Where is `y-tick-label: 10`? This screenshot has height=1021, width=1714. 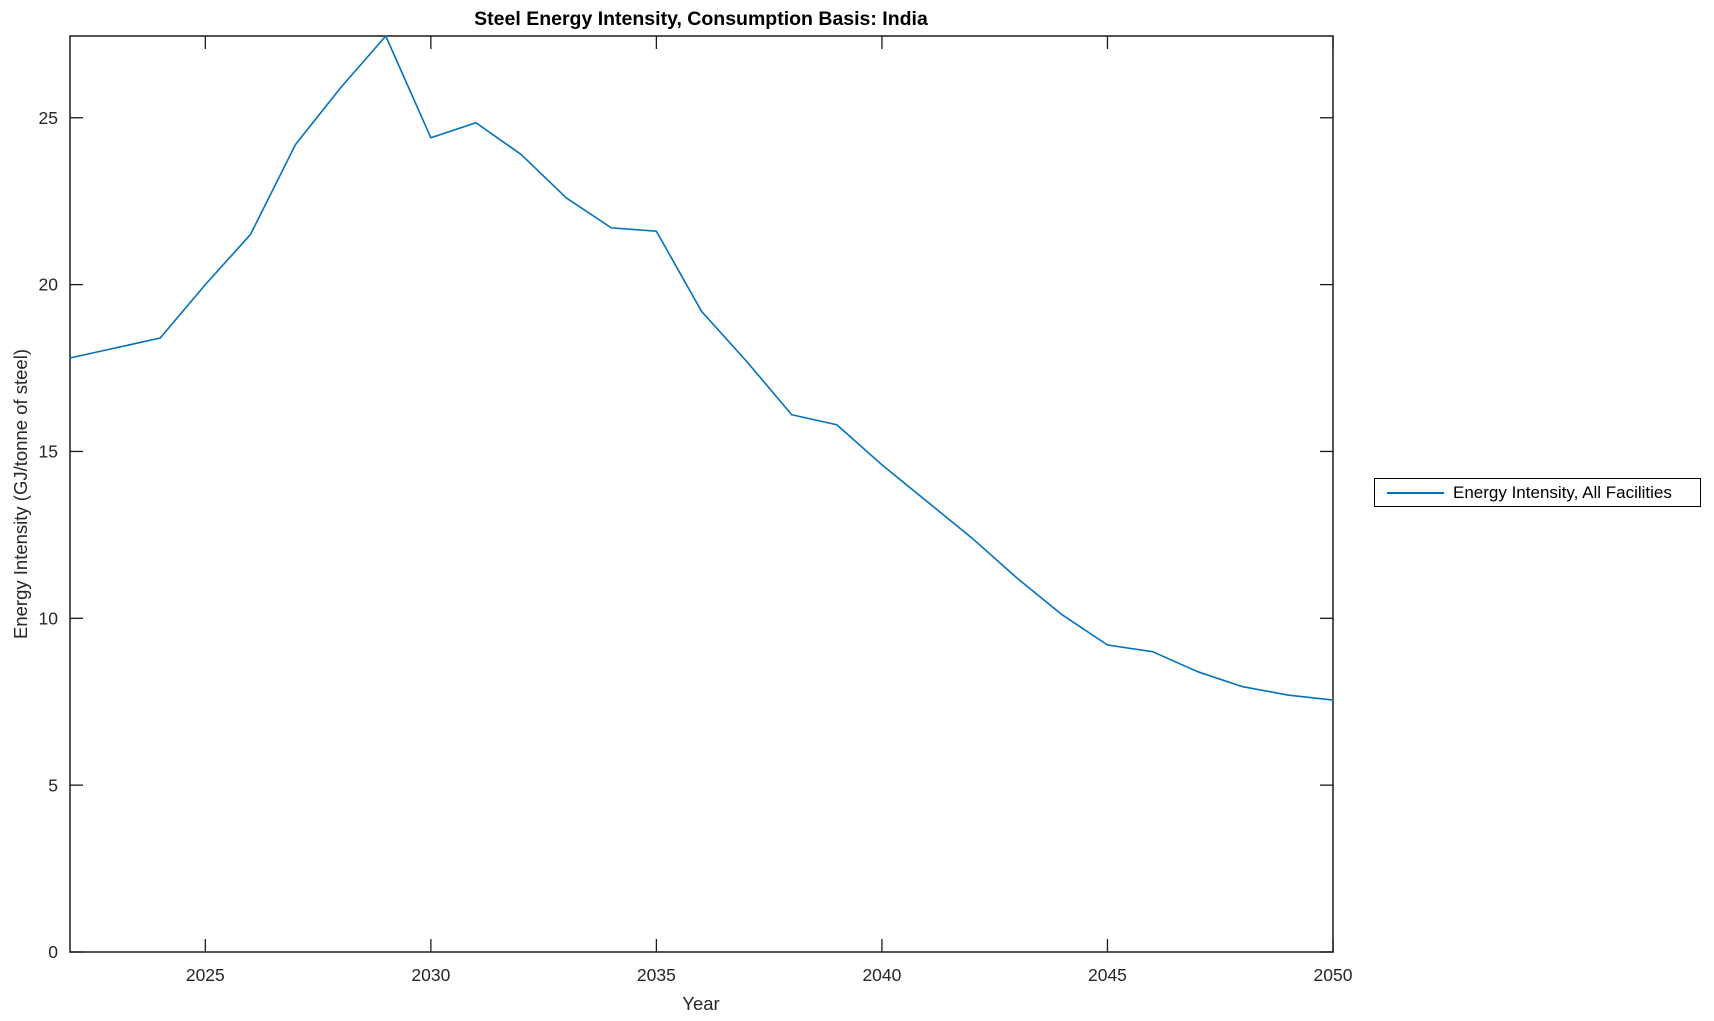
y-tick-label: 10 is located at coordinates (49, 618).